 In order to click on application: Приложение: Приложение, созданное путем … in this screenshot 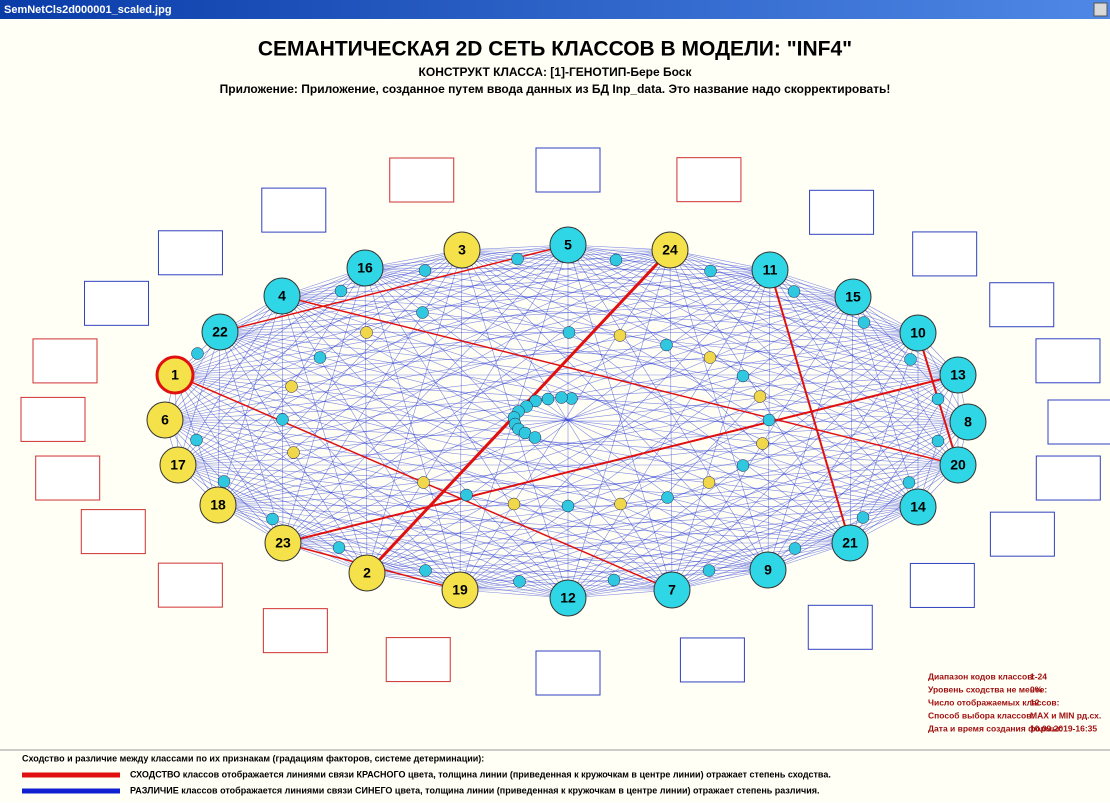, I will do `click(555, 89)`.